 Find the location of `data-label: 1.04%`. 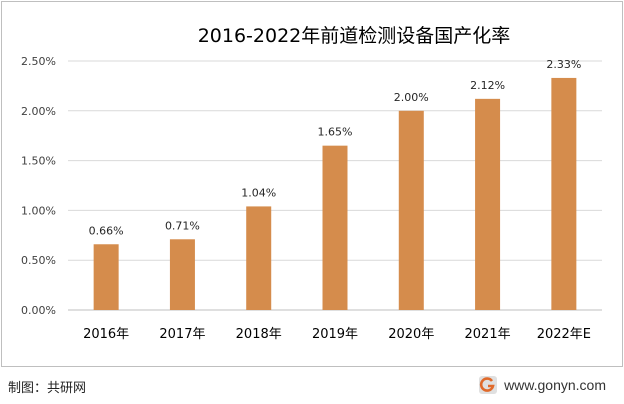

data-label: 1.04% is located at coordinates (258, 192).